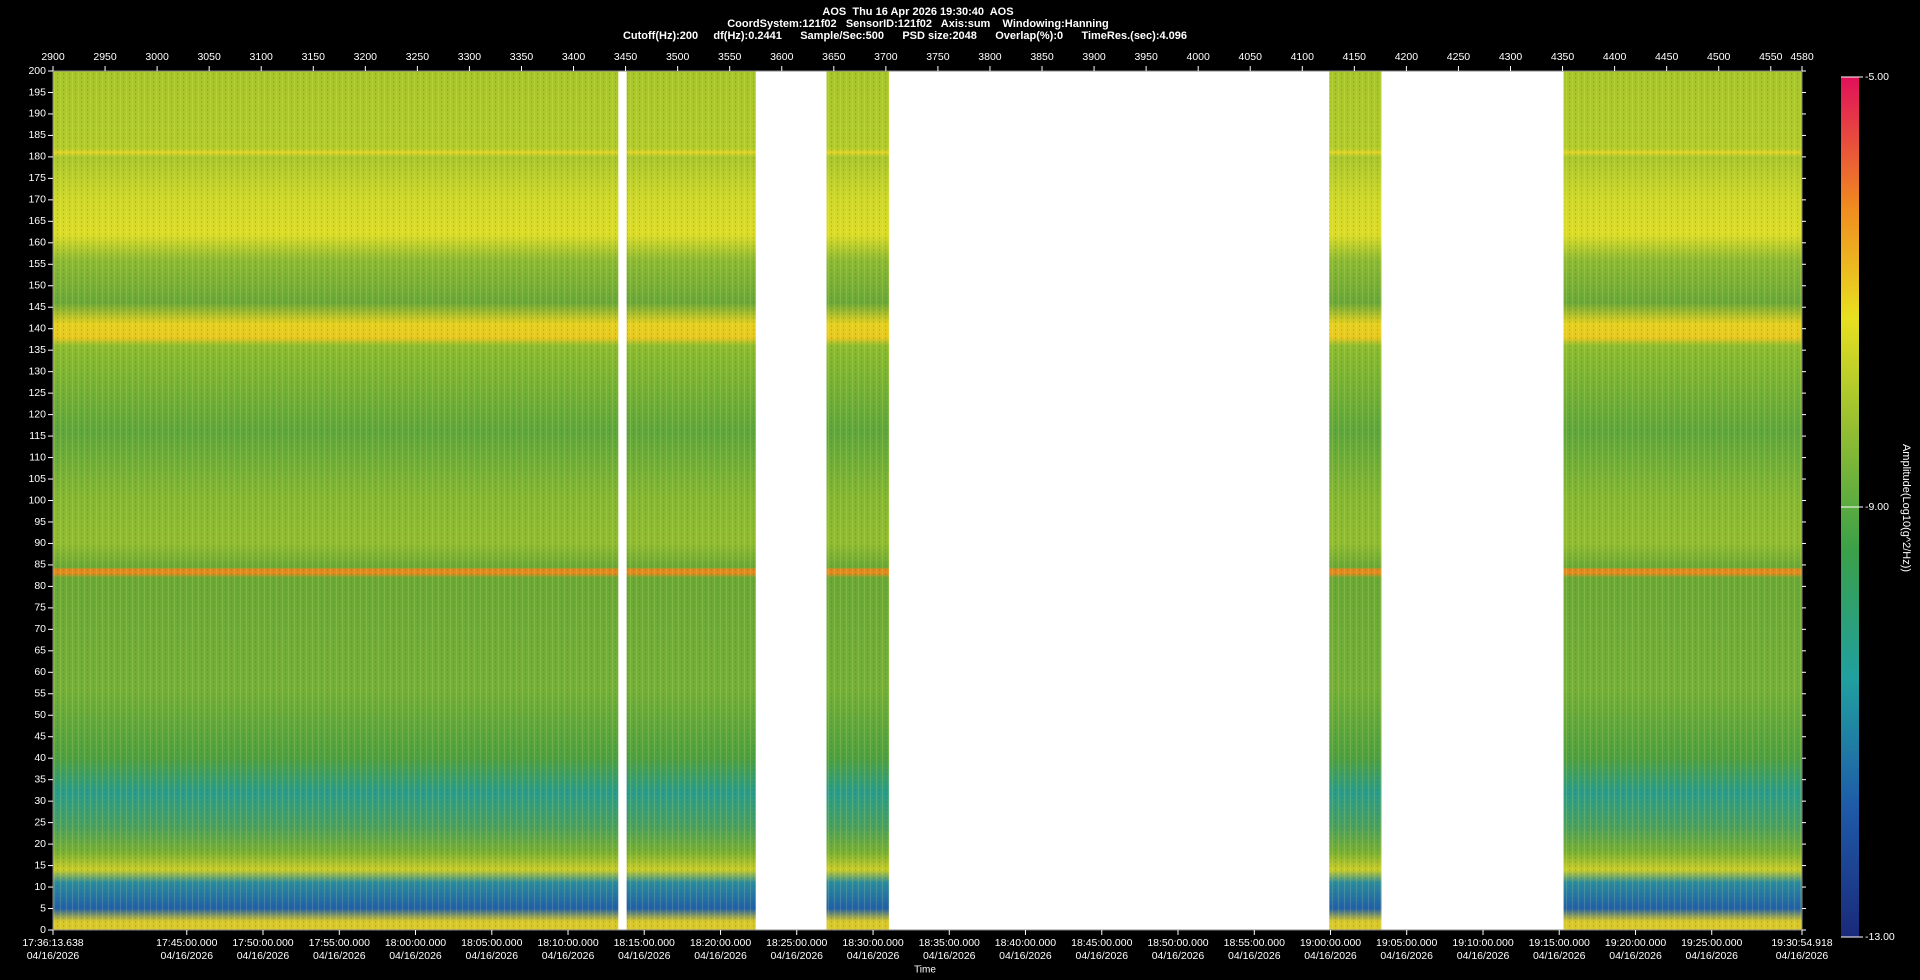 The height and width of the screenshot is (980, 1920). Describe the element at coordinates (52, 943) in the screenshot. I see `time-tick-label: 17:36:13.638` at that location.